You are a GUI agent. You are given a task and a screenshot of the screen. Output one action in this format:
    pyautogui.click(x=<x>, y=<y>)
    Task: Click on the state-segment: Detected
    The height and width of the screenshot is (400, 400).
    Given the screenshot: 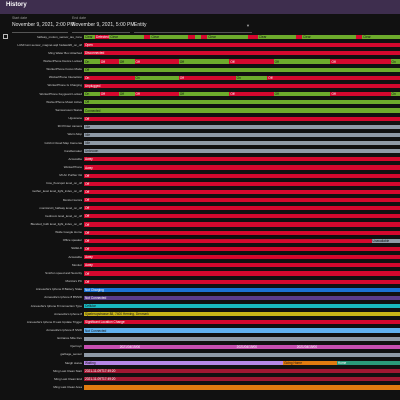 What is the action you would take?
    pyautogui.click(x=102, y=37)
    